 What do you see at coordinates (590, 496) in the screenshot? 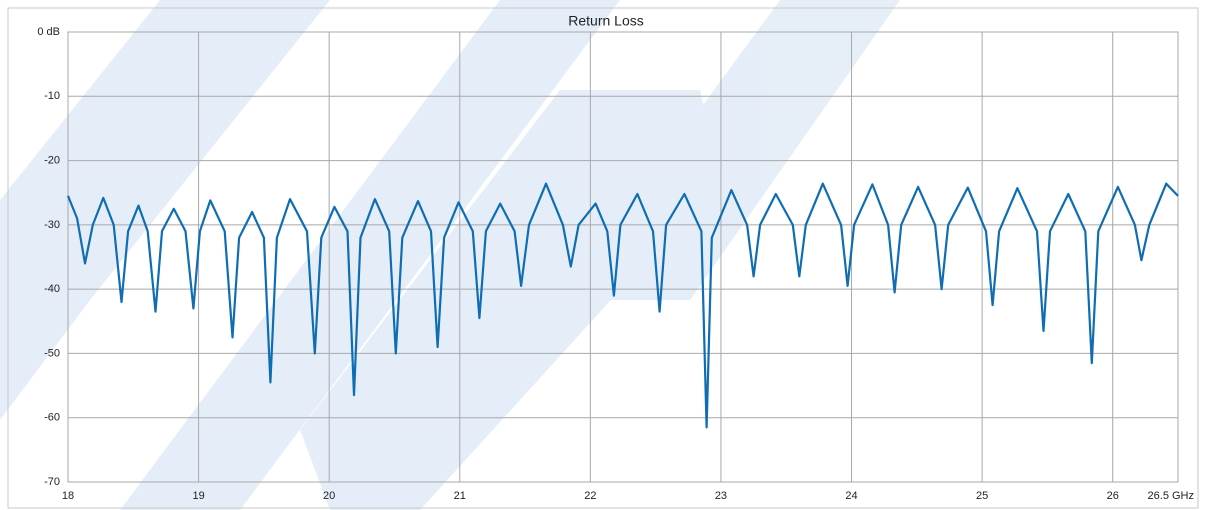
I see `x-tick-label: 22` at bounding box center [590, 496].